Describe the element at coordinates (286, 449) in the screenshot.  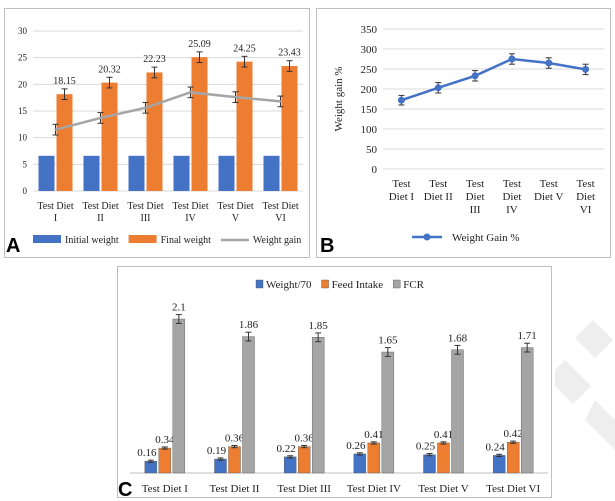
I see `data-label: 0.22` at that location.